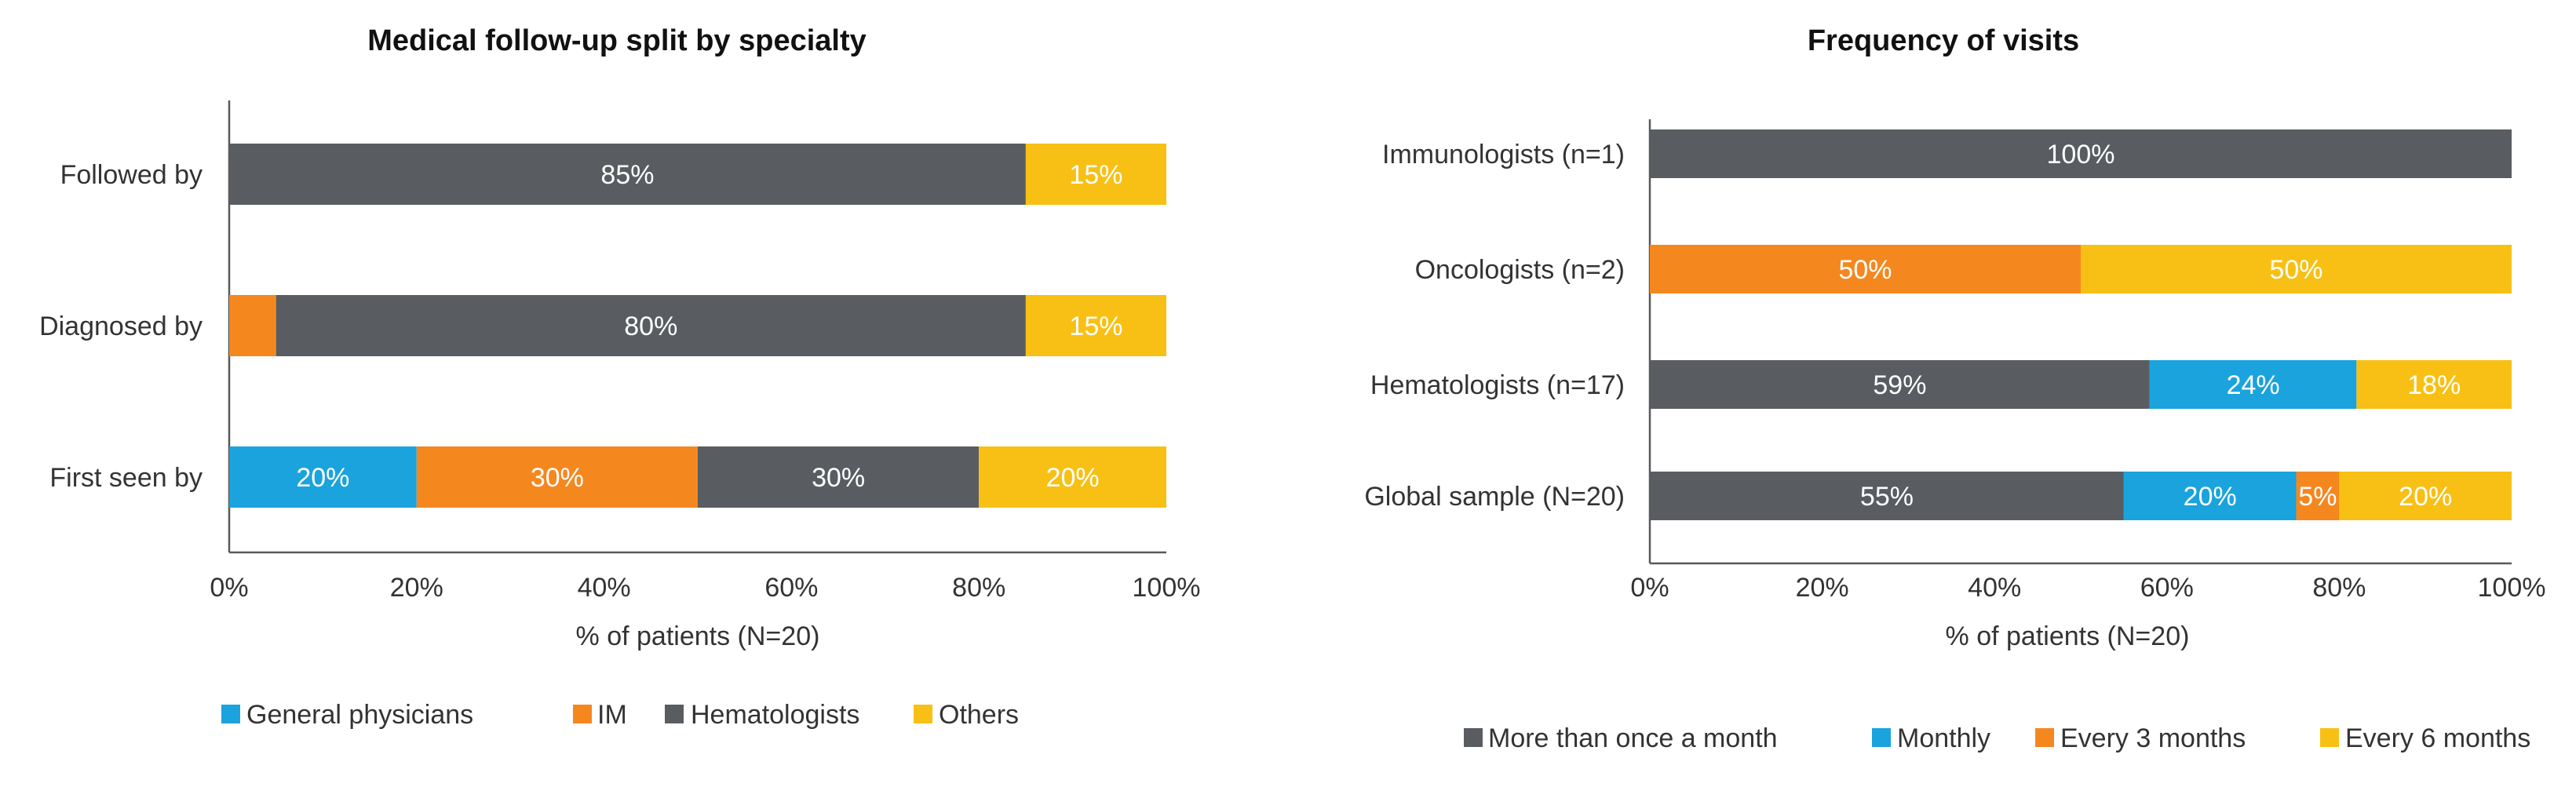  I want to click on legend-label: Hematologists, so click(775, 715).